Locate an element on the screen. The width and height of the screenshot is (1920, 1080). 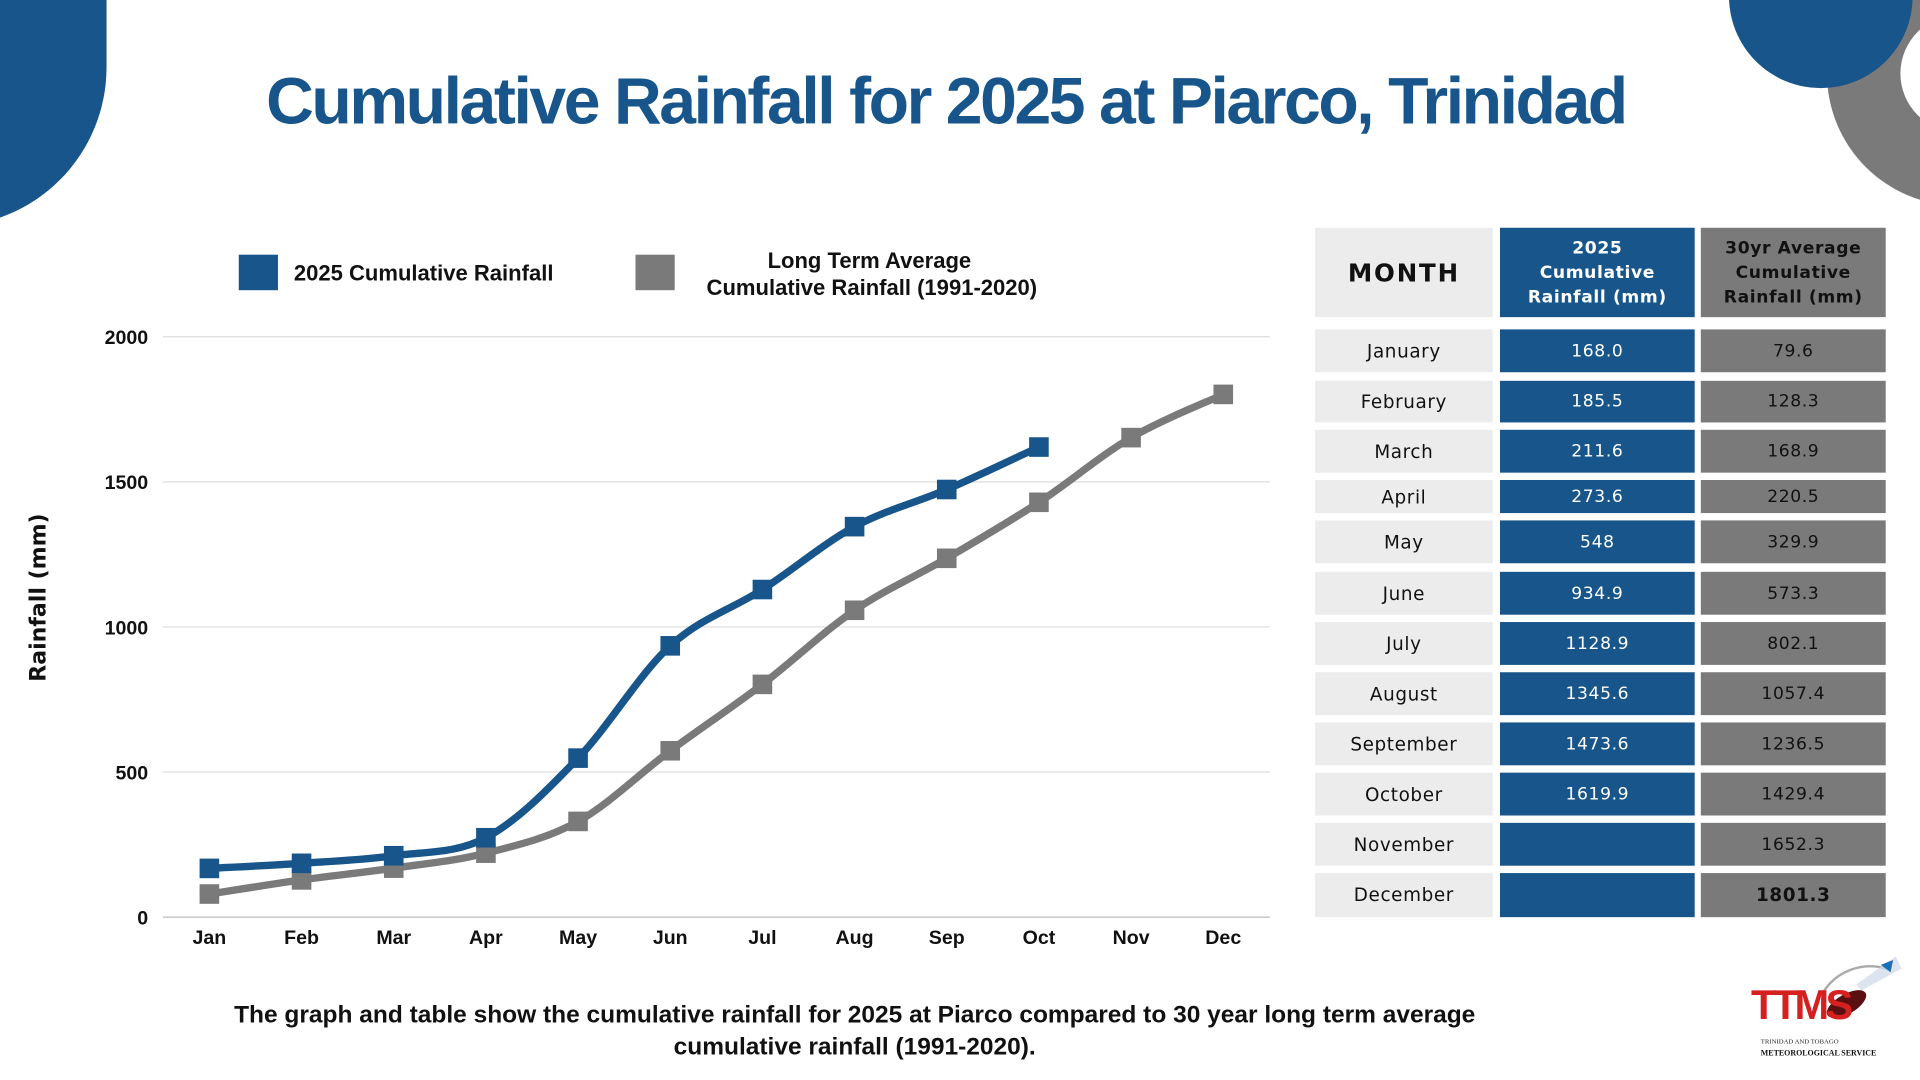
cell-average: 79.6 is located at coordinates (1793, 351).